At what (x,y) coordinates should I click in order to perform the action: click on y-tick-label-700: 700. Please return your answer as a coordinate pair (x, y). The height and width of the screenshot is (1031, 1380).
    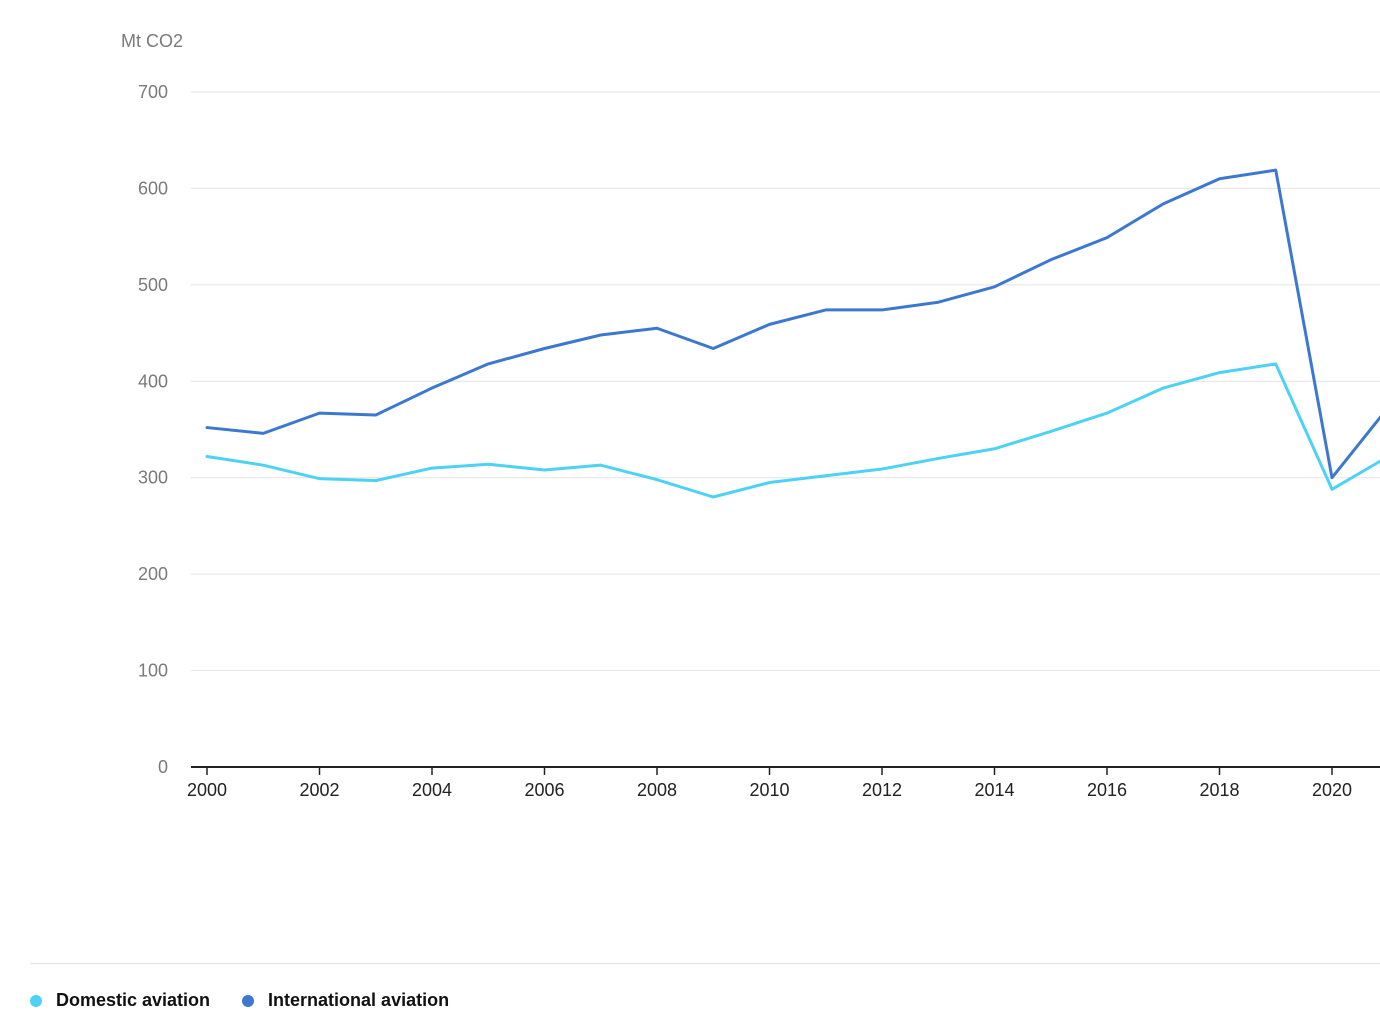
    Looking at the image, I should click on (153, 92).